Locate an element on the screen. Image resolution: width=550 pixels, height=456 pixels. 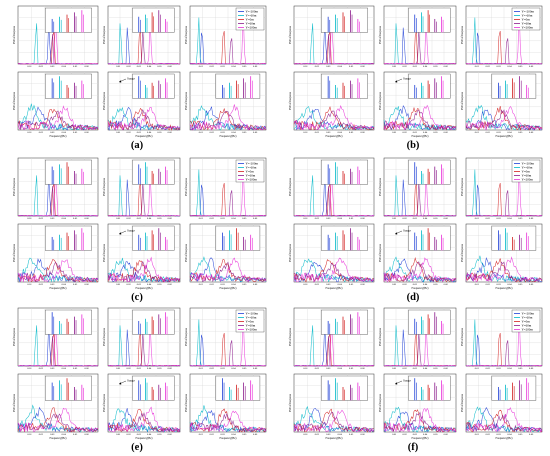
surge-label: Surge is located at coordinates (407, 381).